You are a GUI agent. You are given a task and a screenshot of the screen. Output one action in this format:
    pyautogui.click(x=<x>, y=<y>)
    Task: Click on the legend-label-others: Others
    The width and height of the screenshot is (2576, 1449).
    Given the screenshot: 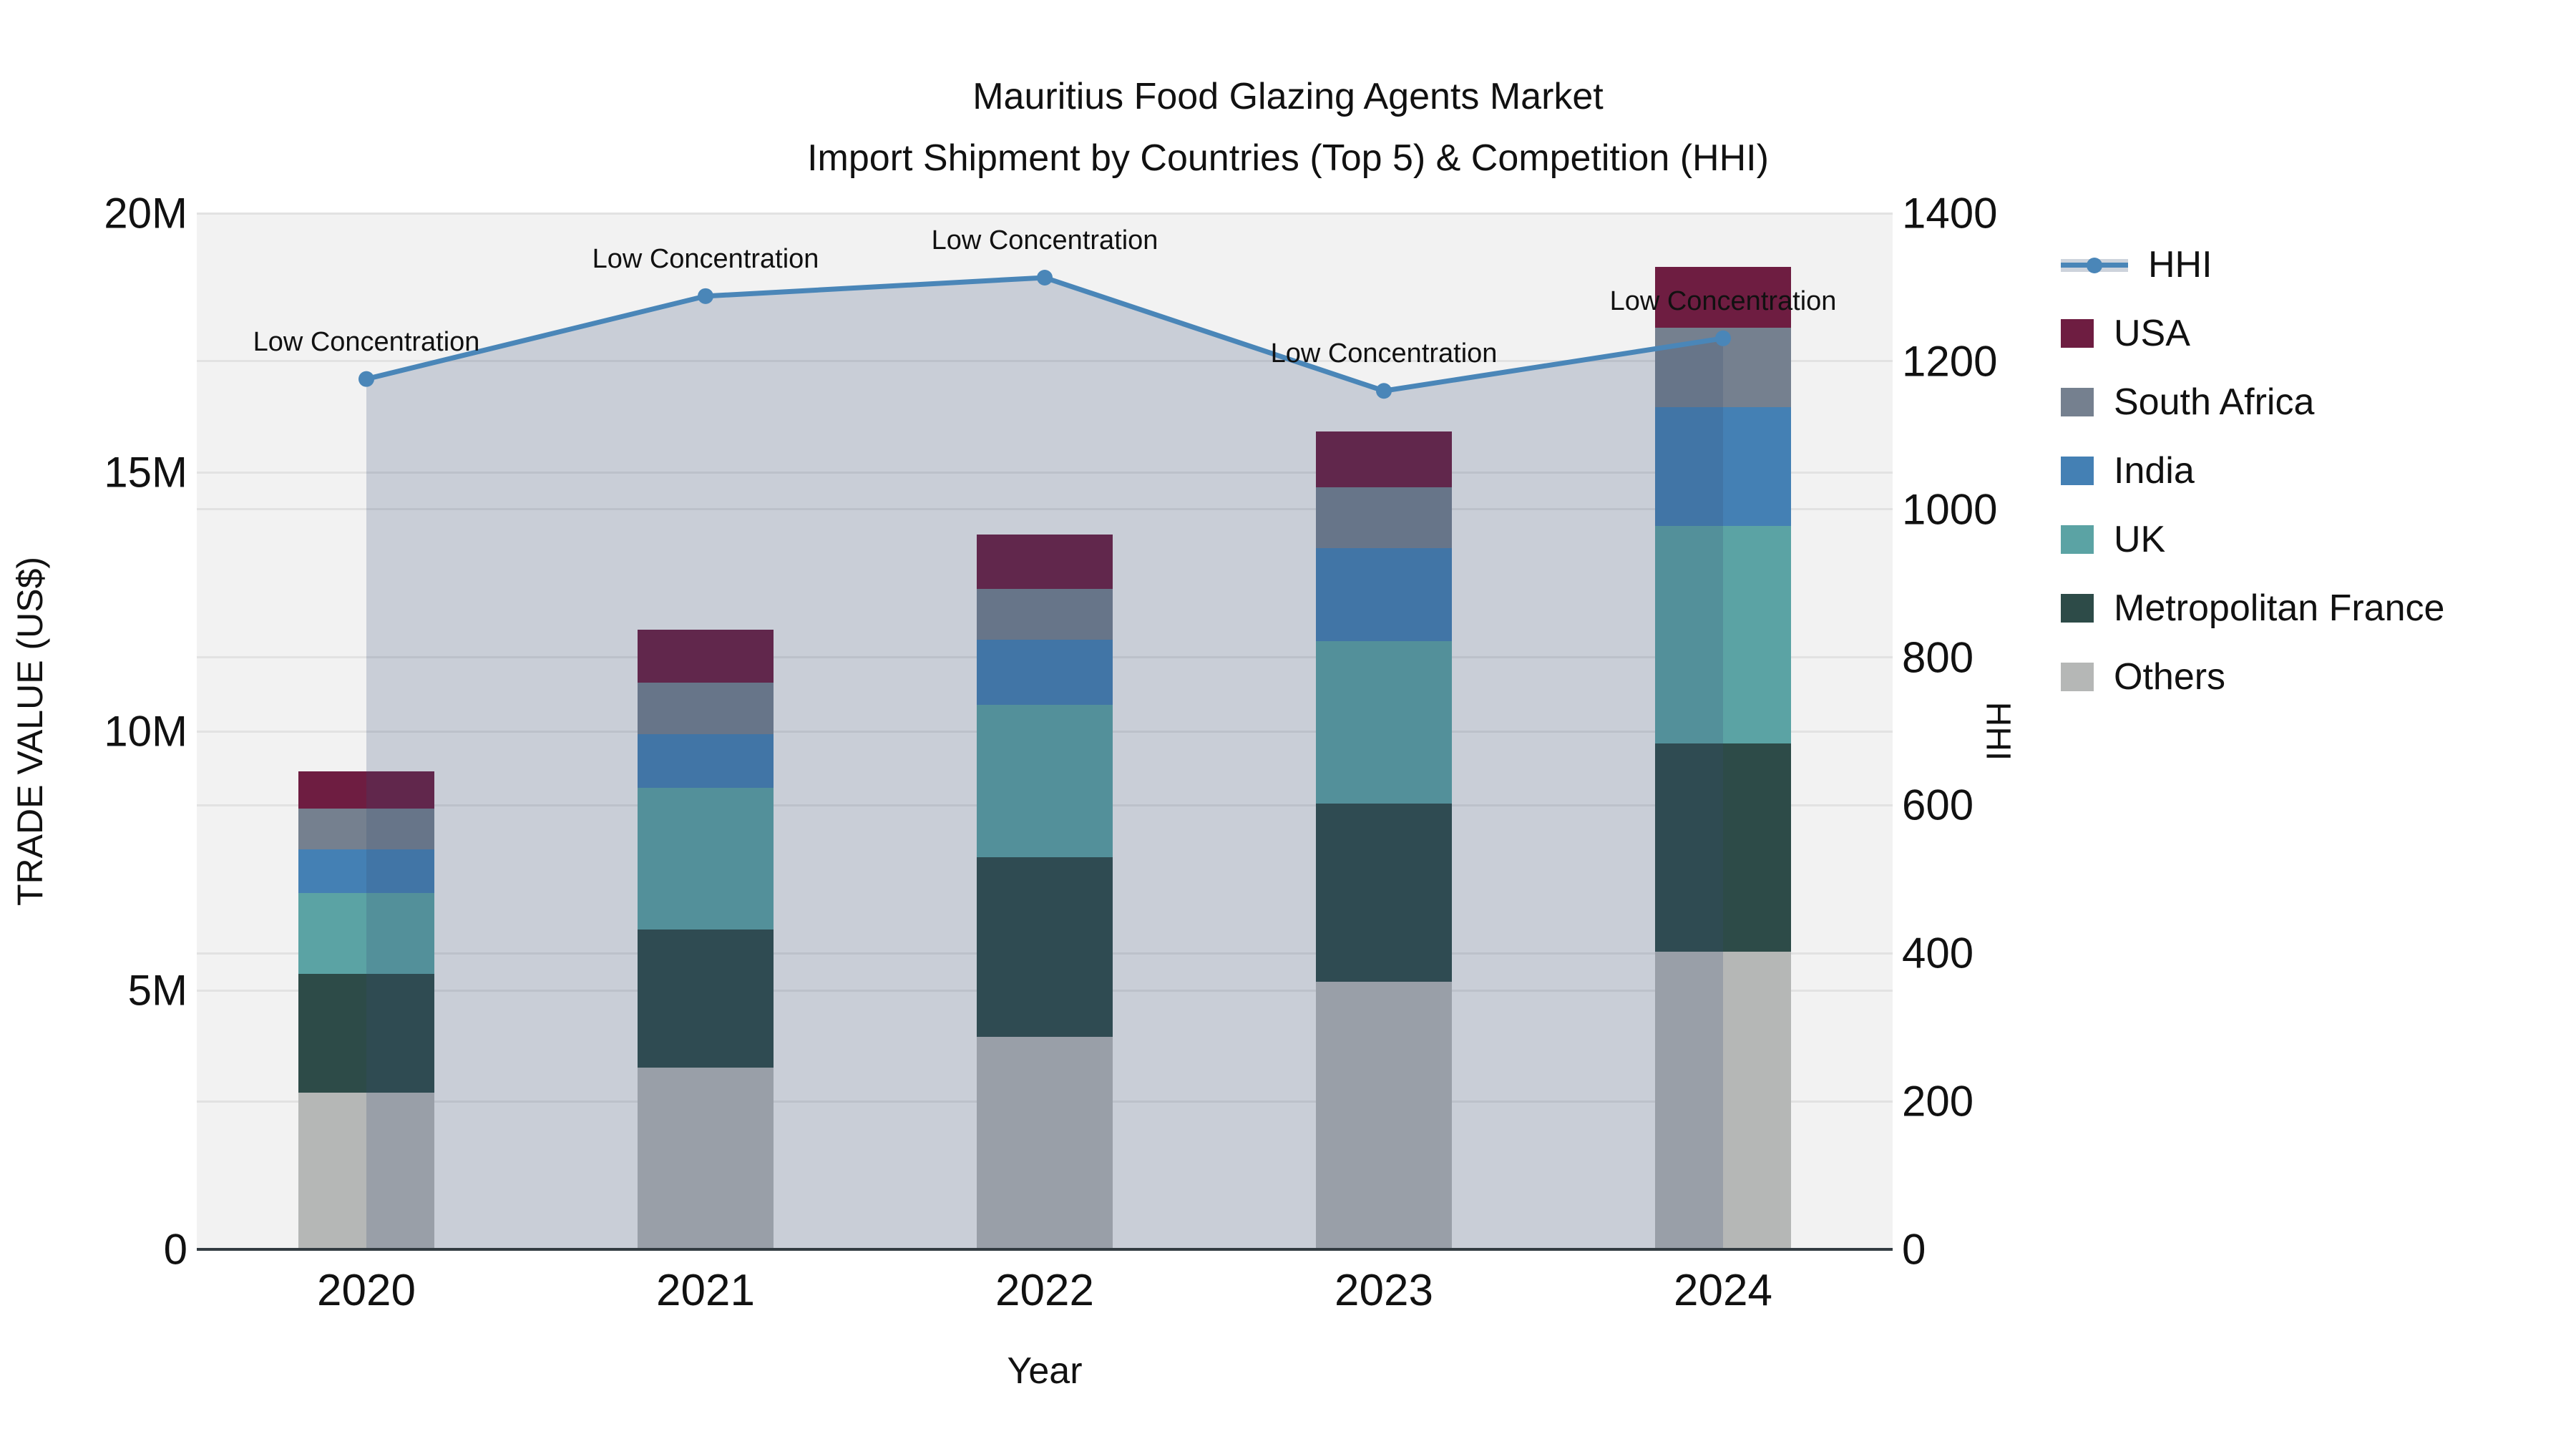 What is the action you would take?
    pyautogui.click(x=2170, y=677)
    